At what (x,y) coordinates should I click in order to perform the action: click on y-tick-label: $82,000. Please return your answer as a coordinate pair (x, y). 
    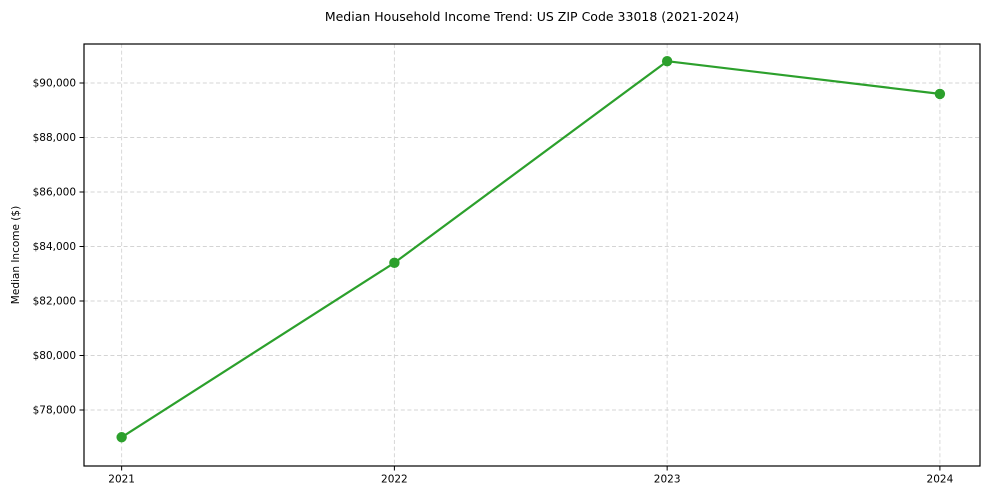
    Looking at the image, I should click on (54, 302).